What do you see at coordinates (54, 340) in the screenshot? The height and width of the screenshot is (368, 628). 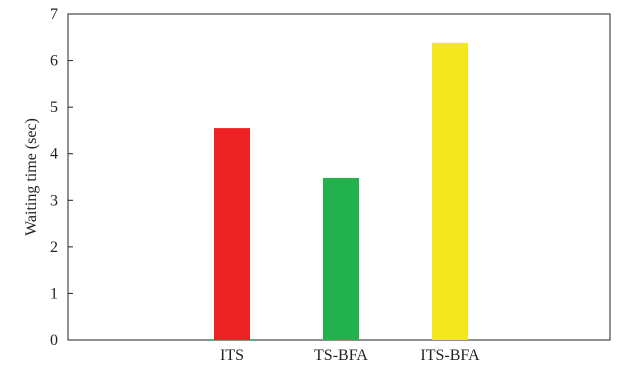 I see `y-tick-label: 0` at bounding box center [54, 340].